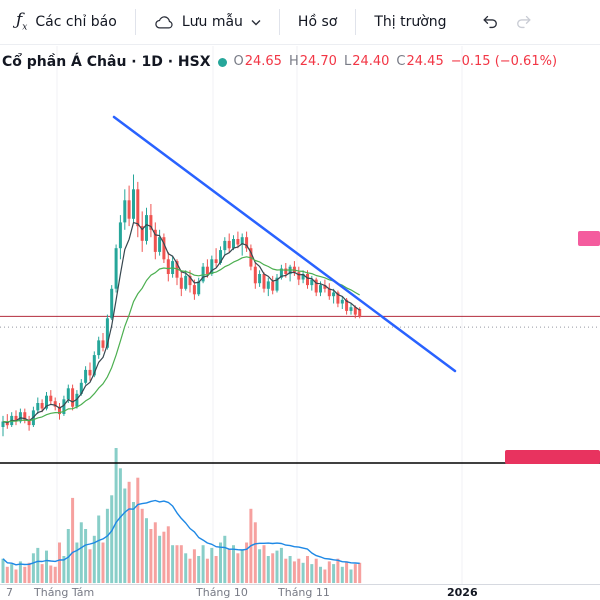 The width and height of the screenshot is (600, 600). Describe the element at coordinates (589, 238) in the screenshot. I see `price-label-upper` at that location.